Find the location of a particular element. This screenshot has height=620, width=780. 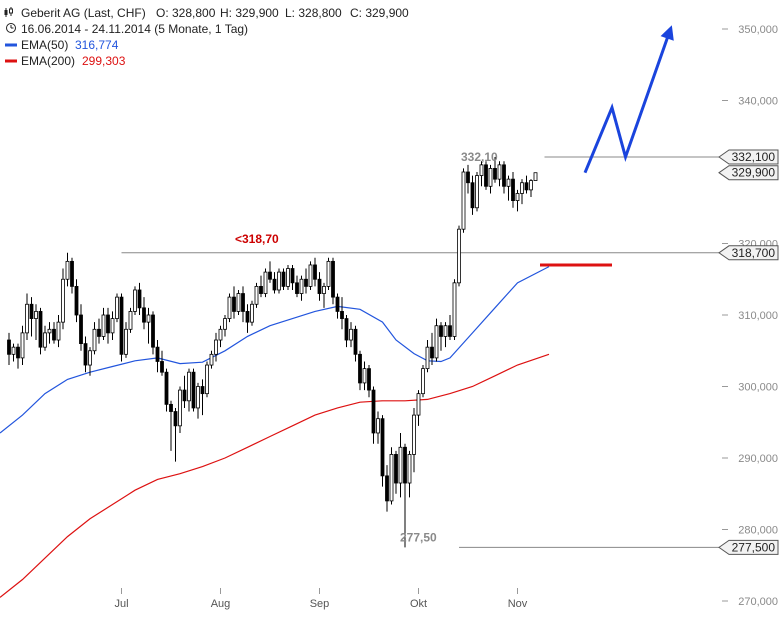

y-tick-label: 280,000 is located at coordinates (758, 531).